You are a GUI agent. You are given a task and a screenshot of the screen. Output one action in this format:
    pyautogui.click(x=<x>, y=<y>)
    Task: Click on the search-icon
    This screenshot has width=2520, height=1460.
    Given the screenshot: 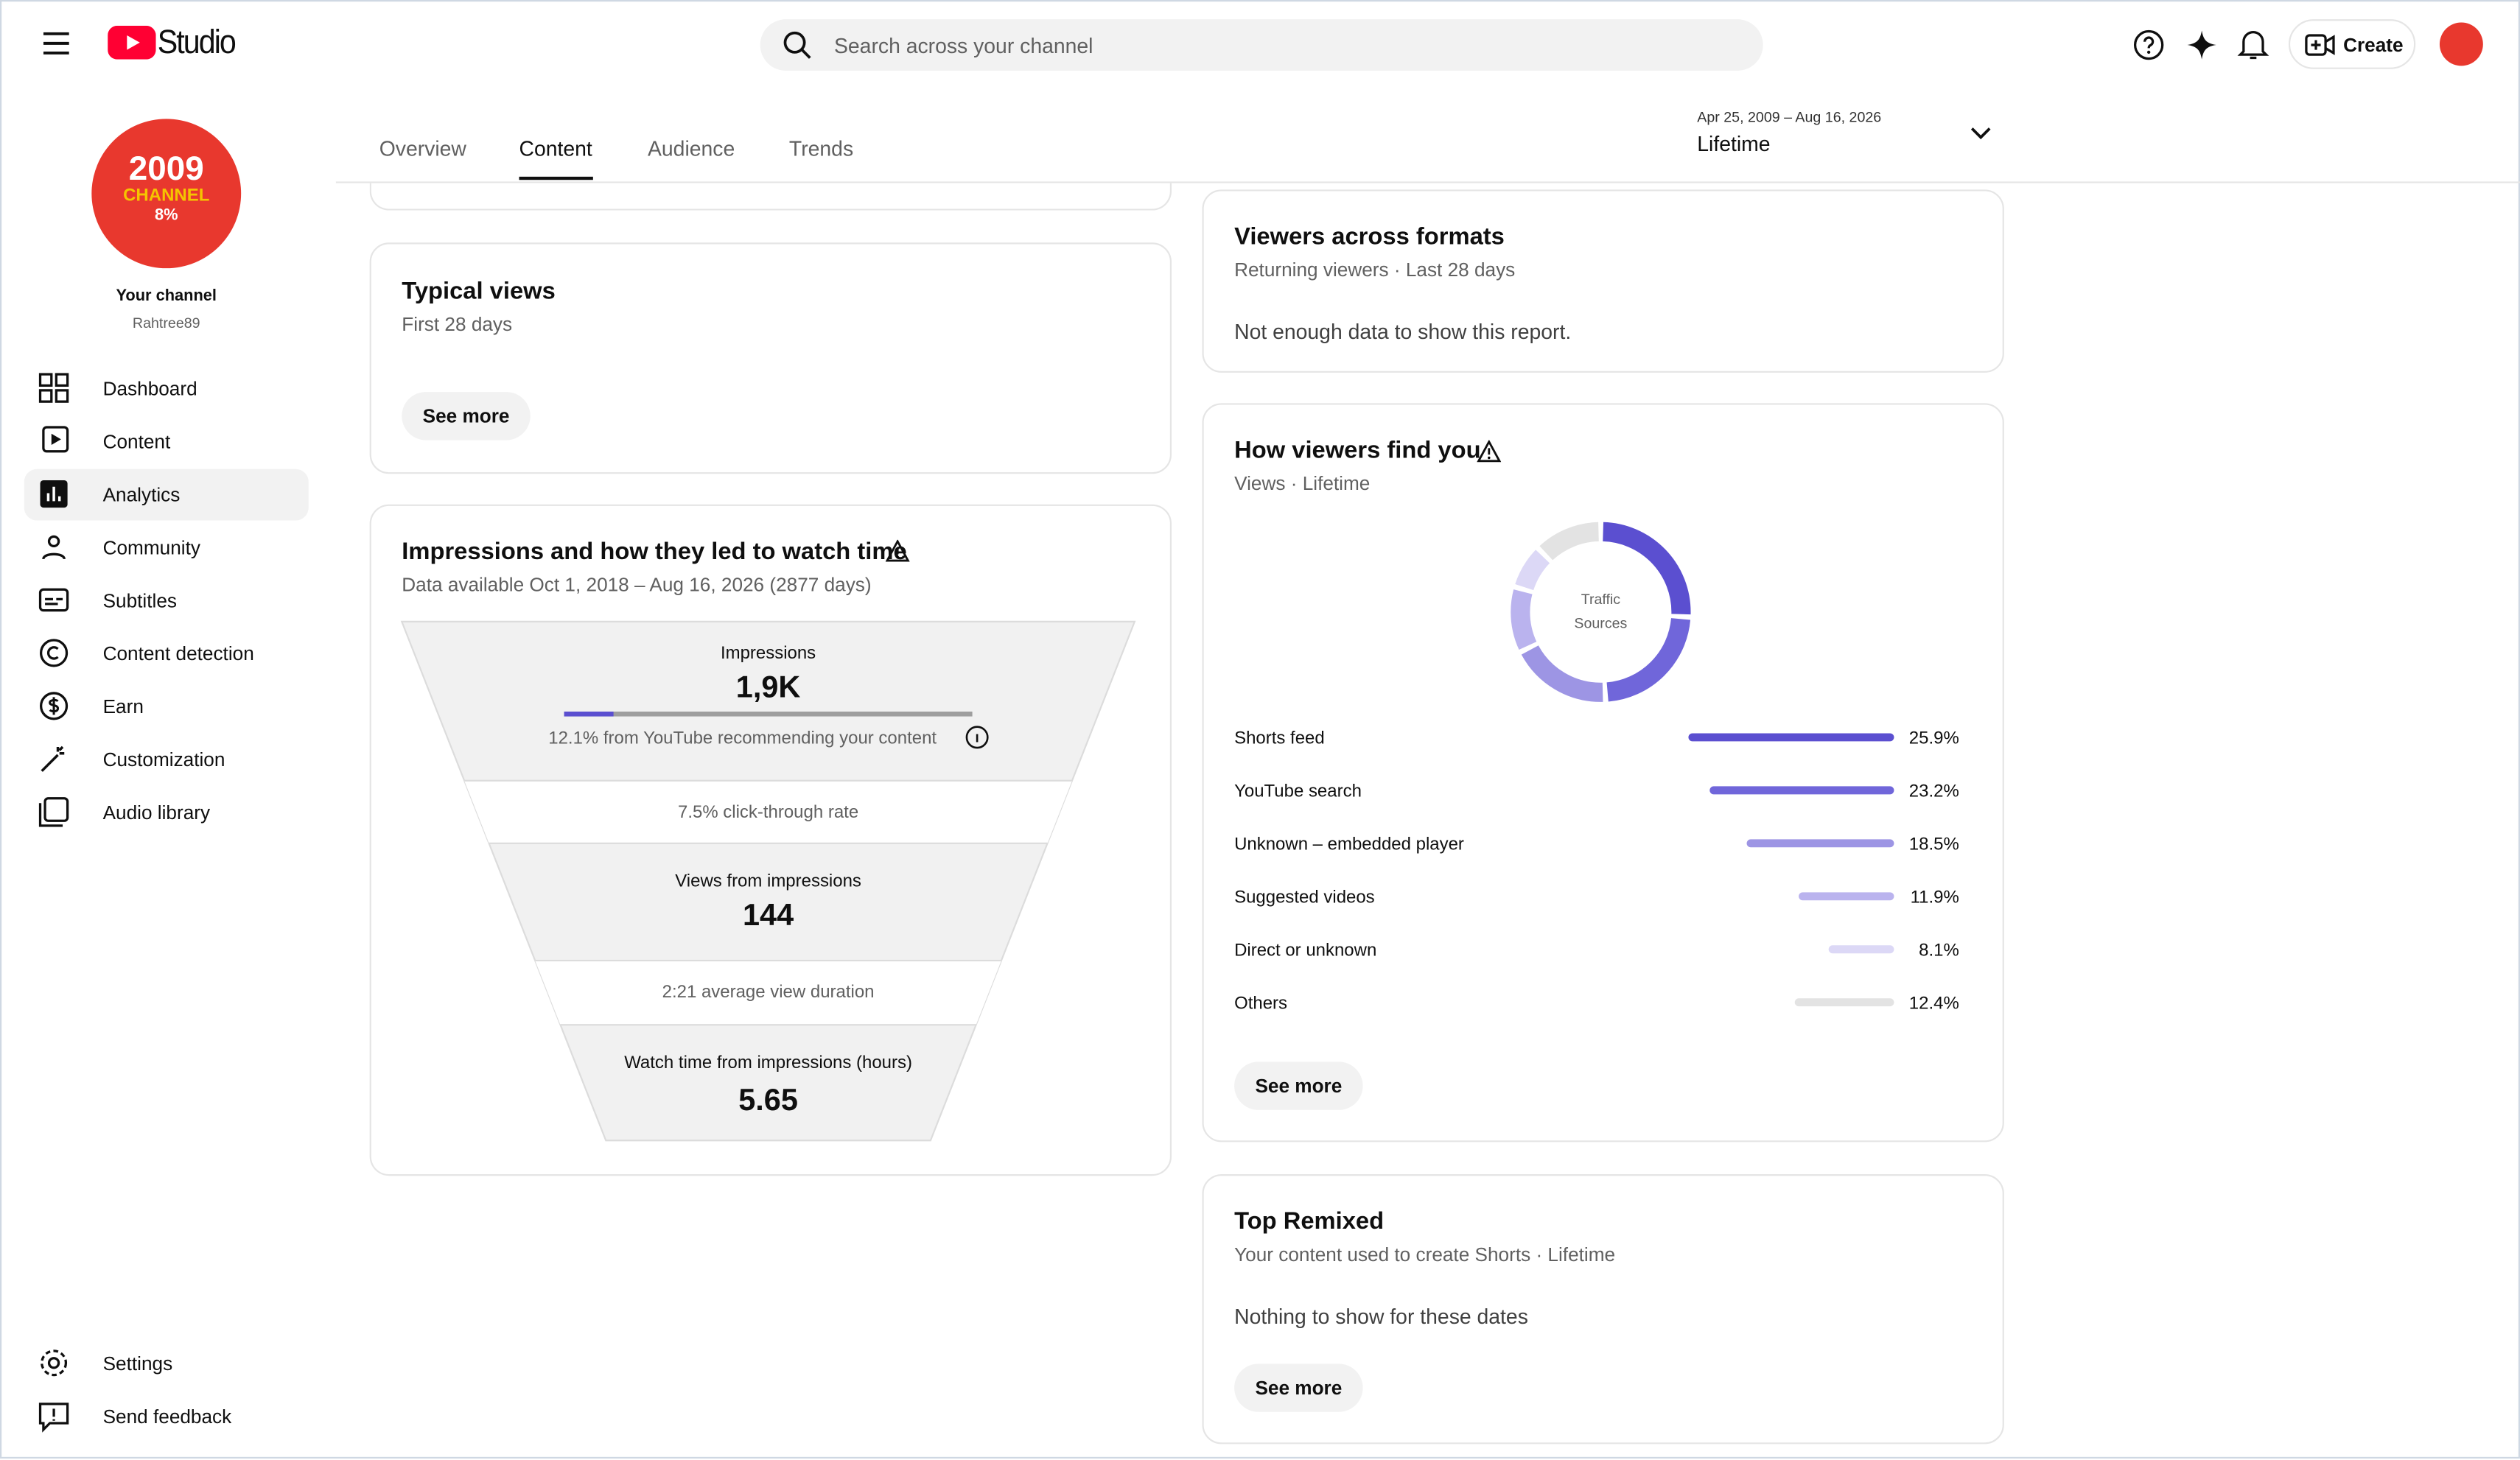 What is the action you would take?
    pyautogui.click(x=797, y=45)
    